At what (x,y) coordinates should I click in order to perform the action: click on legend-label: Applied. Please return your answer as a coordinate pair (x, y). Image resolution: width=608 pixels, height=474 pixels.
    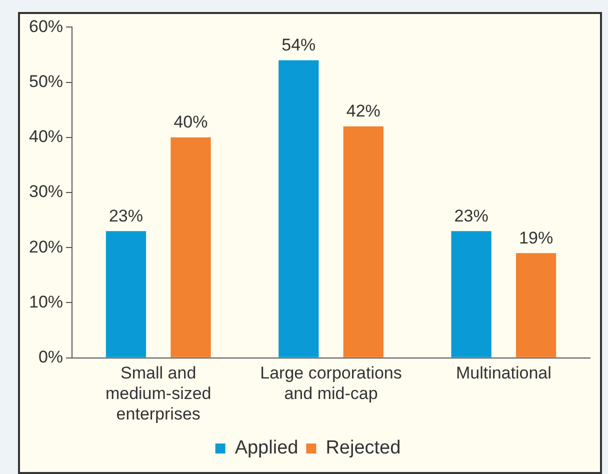
    Looking at the image, I should click on (266, 448).